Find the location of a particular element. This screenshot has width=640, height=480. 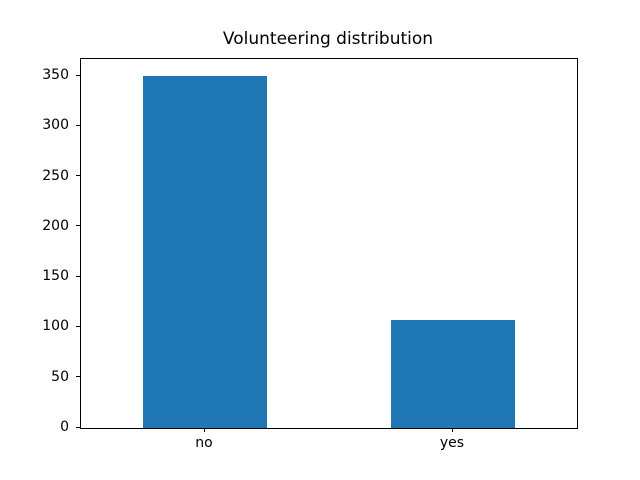

x-tick-label: yes is located at coordinates (452, 443).